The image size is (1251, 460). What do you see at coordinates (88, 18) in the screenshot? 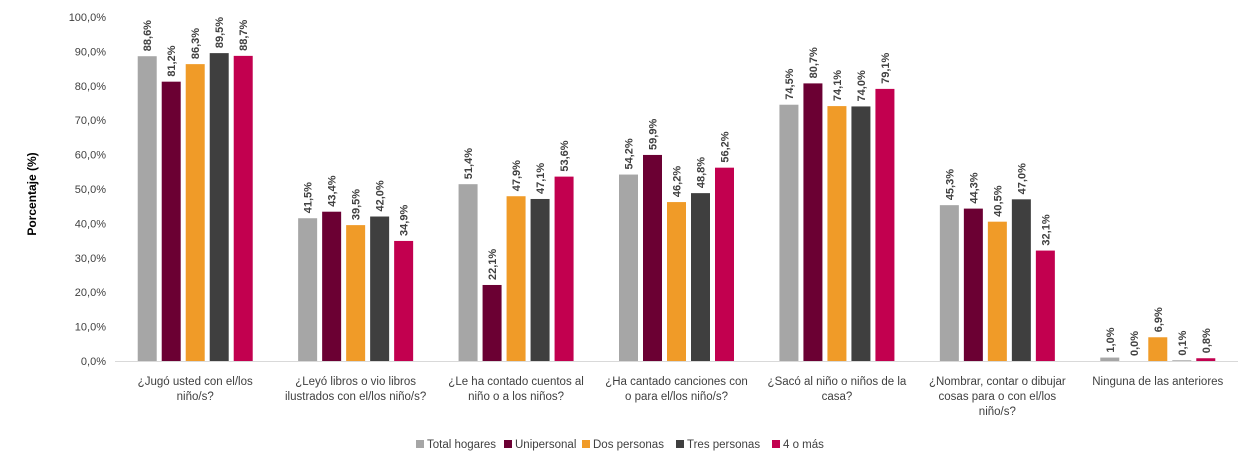
I see `y-tick-label: 100,0%` at bounding box center [88, 18].